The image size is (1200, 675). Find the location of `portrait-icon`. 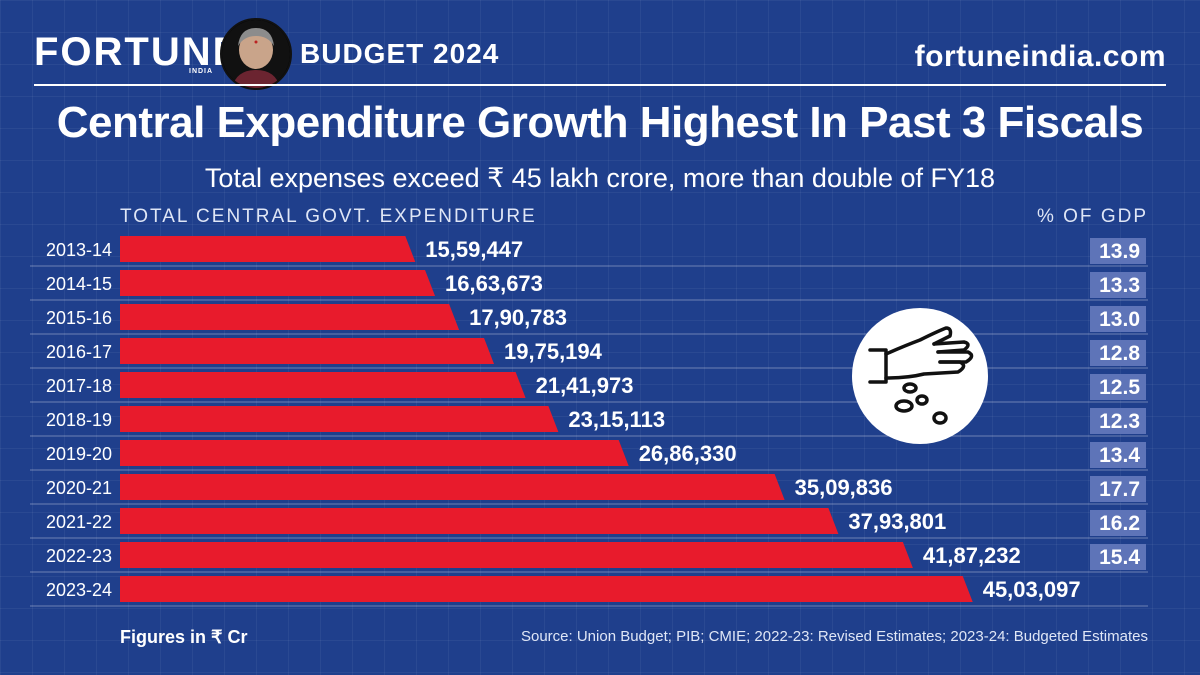

portrait-icon is located at coordinates (256, 54).